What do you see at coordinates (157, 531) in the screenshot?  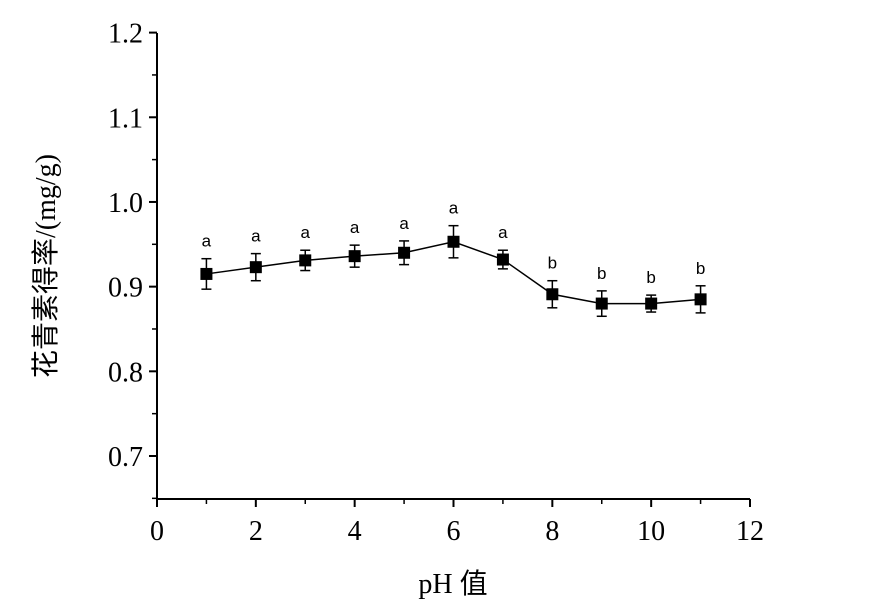 I see `x-tick-label: 0` at bounding box center [157, 531].